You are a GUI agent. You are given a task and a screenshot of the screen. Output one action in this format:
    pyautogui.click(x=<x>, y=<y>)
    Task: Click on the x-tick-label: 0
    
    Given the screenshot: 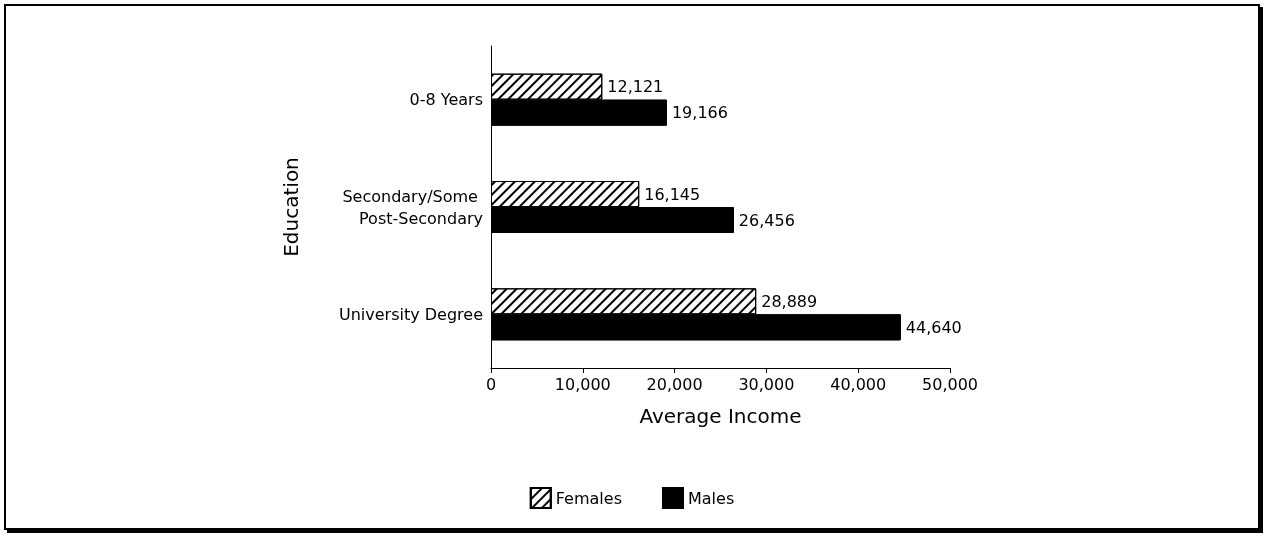 What is the action you would take?
    pyautogui.click(x=491, y=384)
    